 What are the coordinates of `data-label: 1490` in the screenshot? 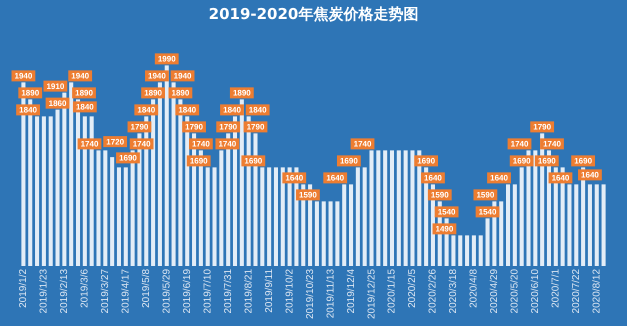 It's located at (445, 229).